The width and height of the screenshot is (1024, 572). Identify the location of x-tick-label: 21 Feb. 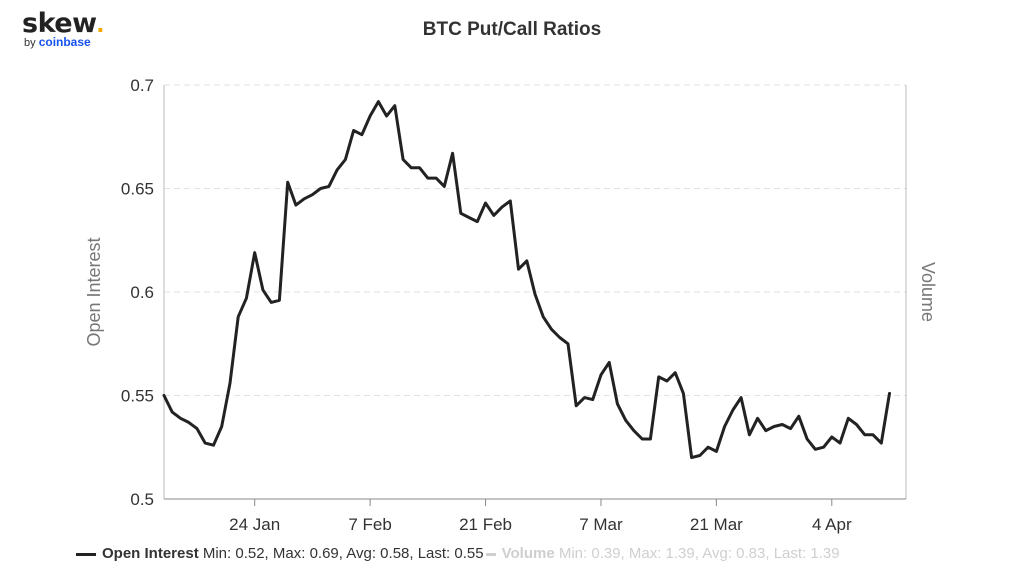
(485, 524).